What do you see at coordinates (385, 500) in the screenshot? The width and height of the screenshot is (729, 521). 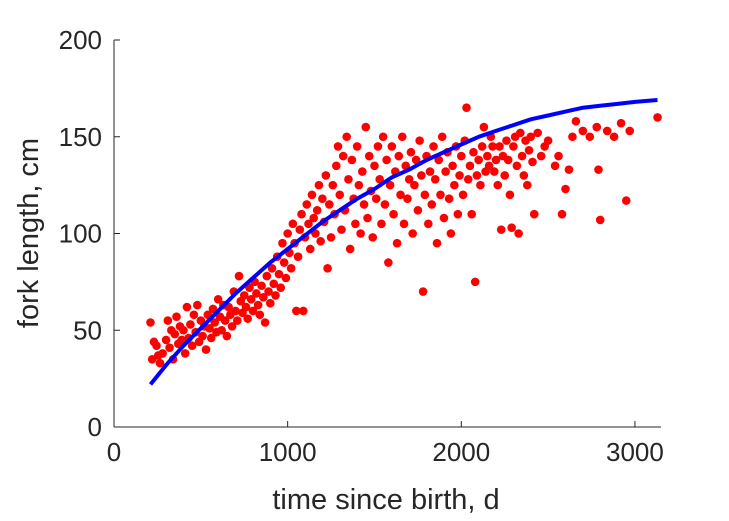 I see `x-axis-label: time since birth, d` at bounding box center [385, 500].